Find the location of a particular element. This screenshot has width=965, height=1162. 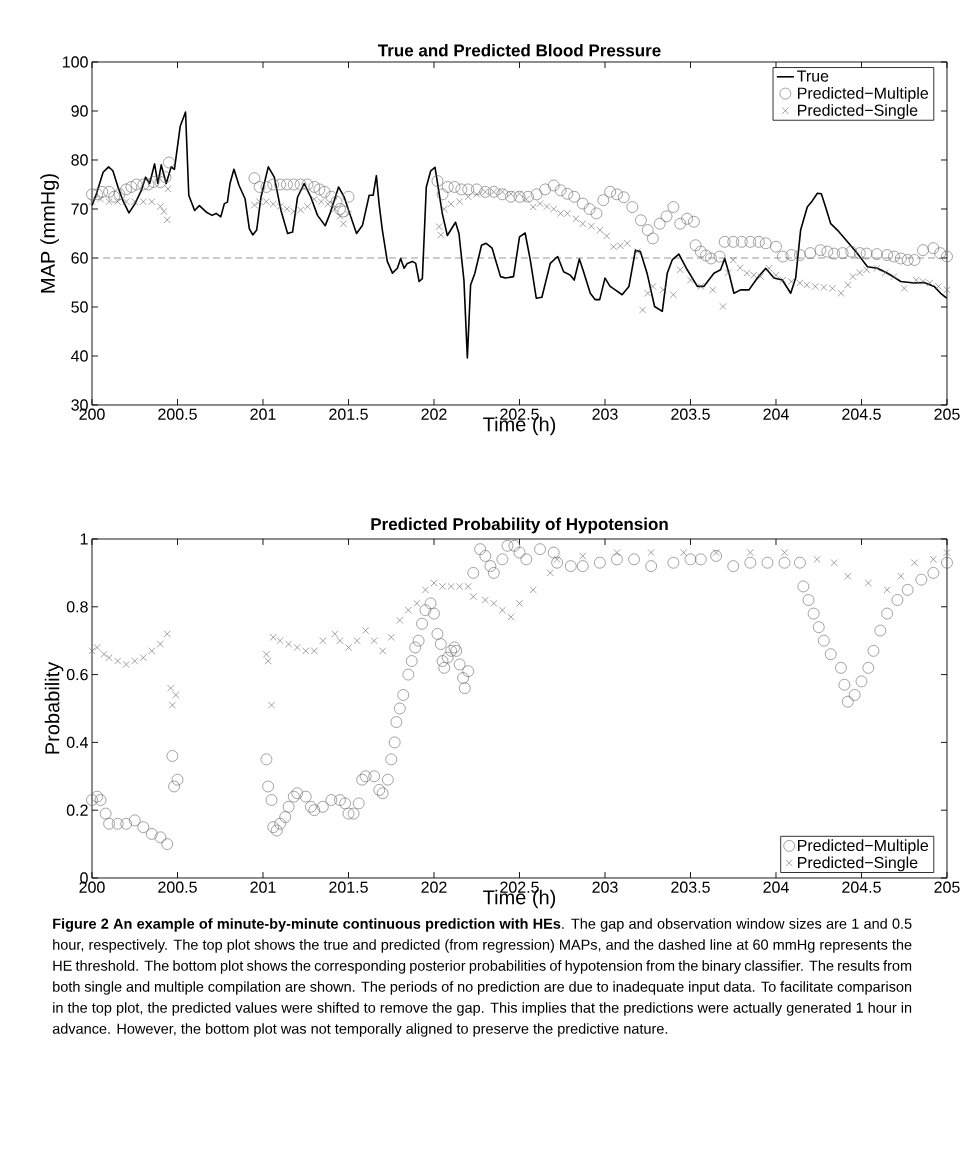

y-tick-label: 100 is located at coordinates (75, 62).